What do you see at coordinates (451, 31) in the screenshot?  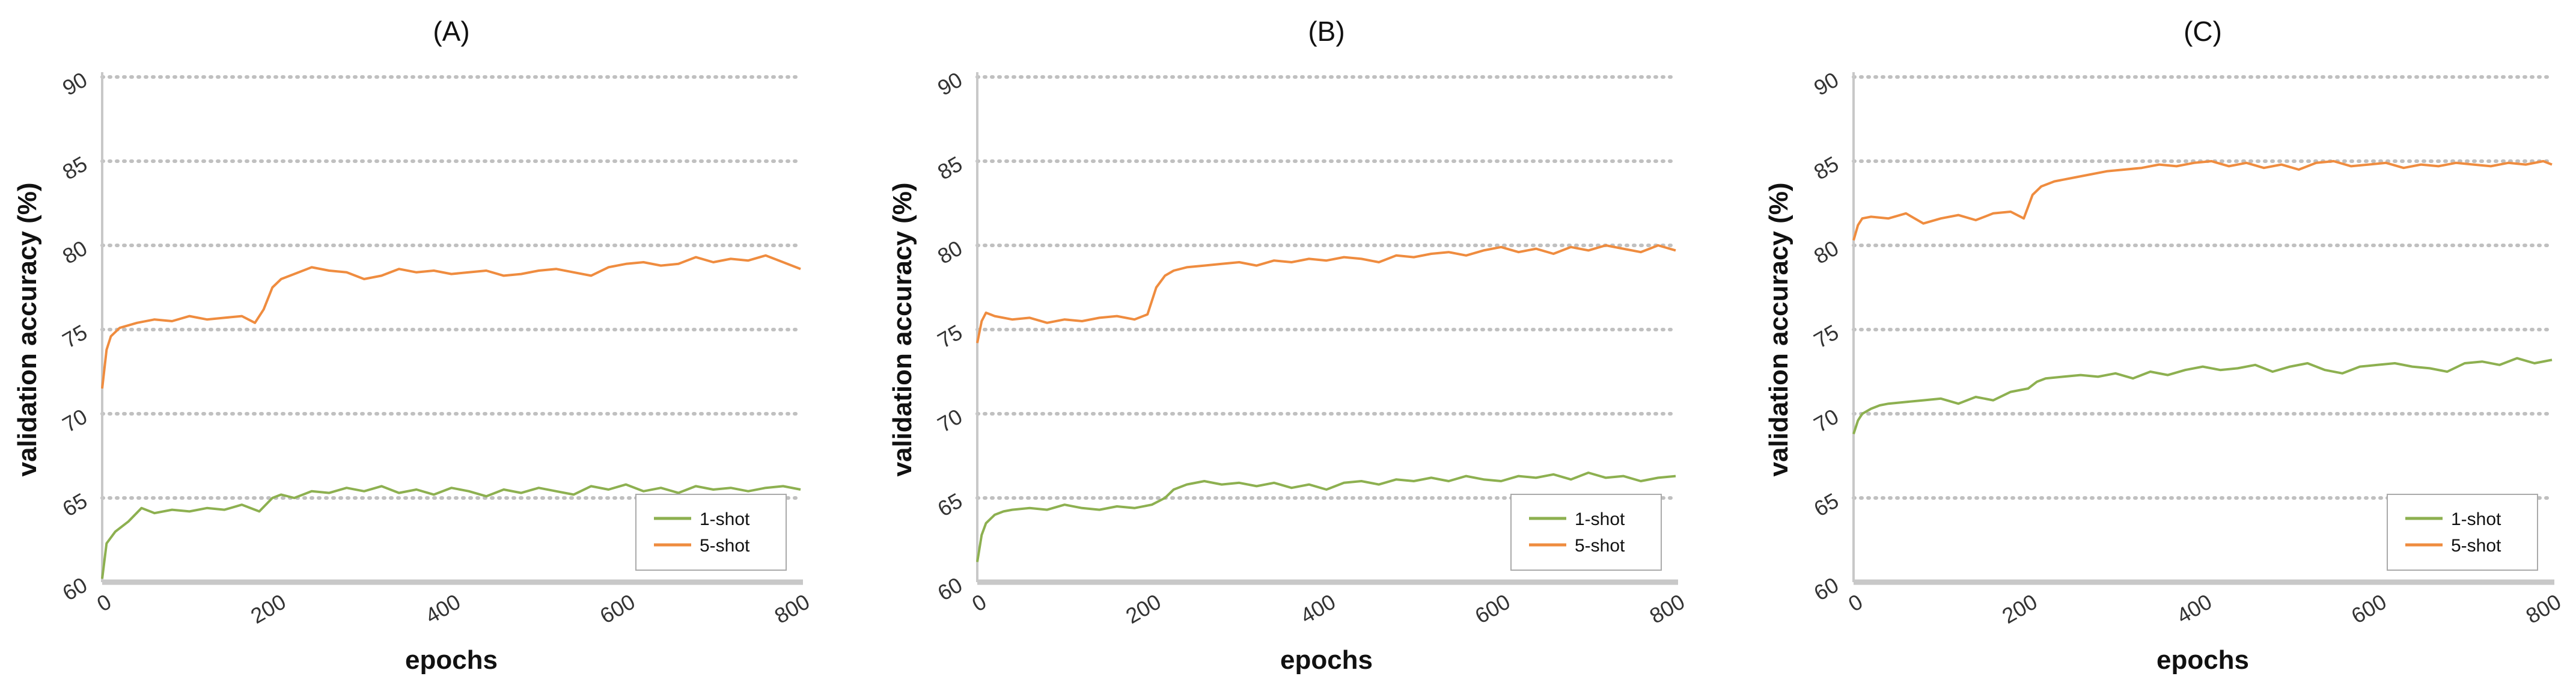 I see `panel-title: (A)` at bounding box center [451, 31].